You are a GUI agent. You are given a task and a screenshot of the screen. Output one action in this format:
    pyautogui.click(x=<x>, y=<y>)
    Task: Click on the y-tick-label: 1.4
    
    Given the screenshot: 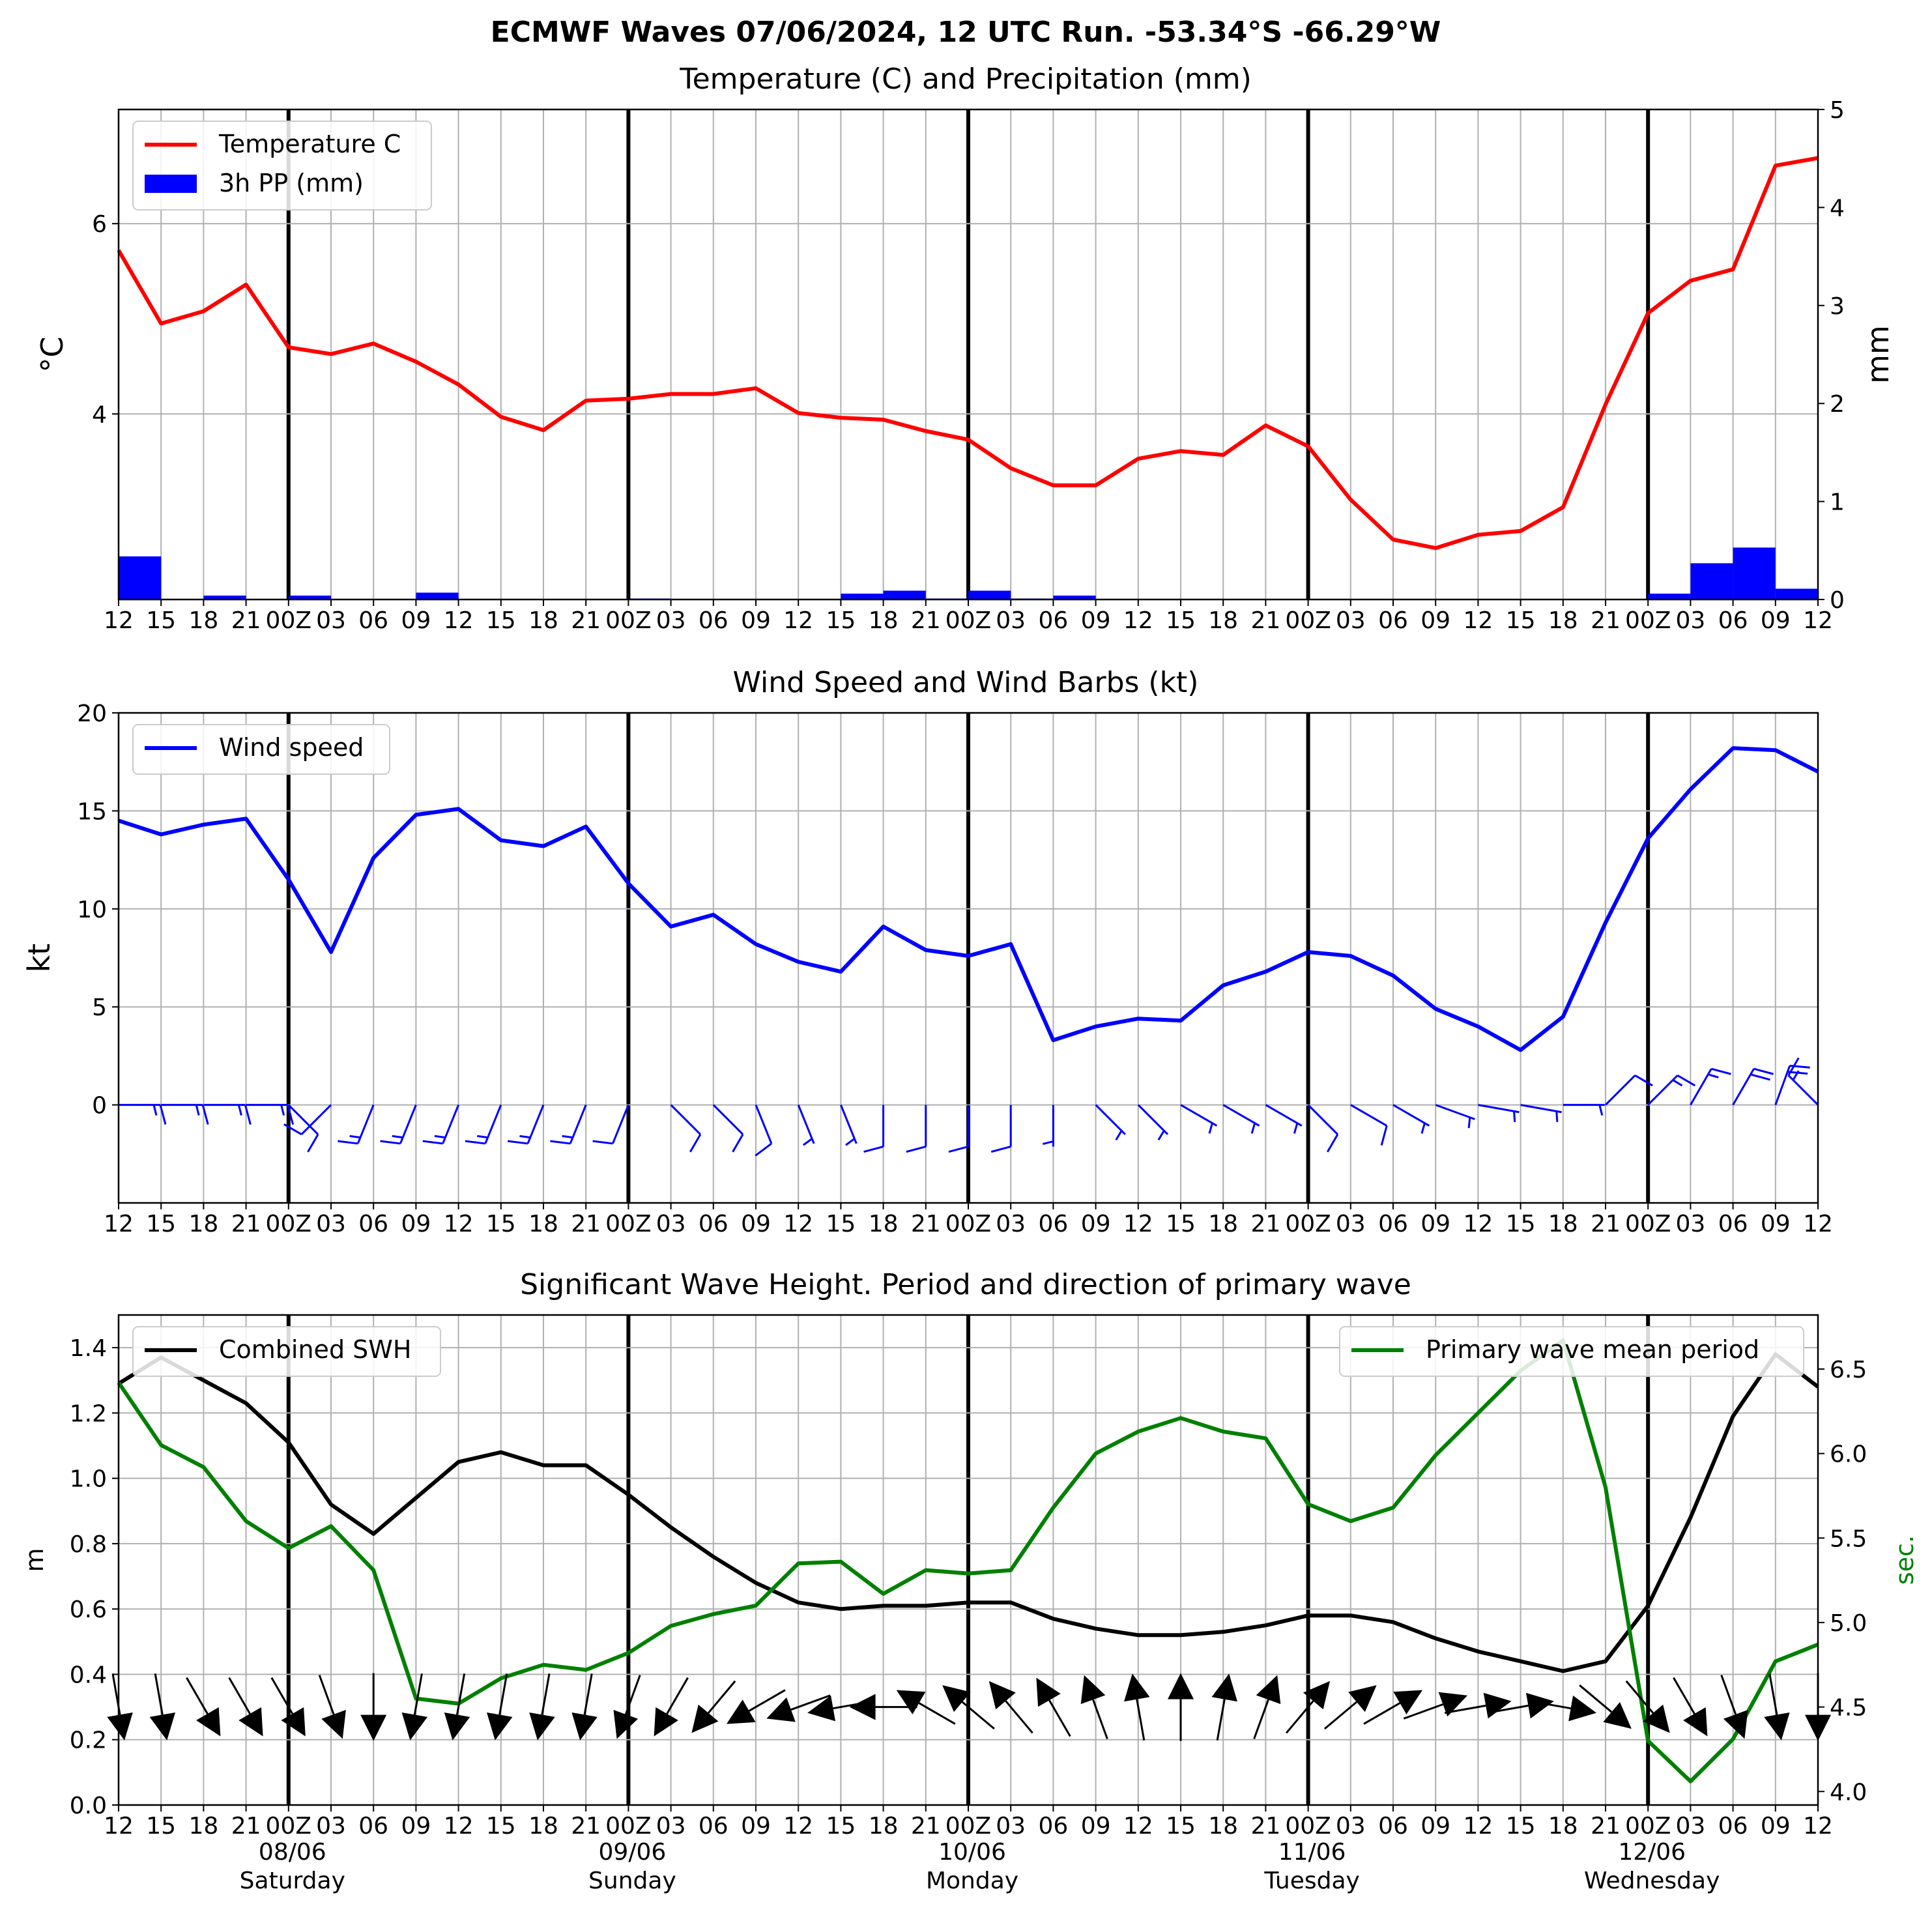 What is the action you would take?
    pyautogui.click(x=88, y=1348)
    